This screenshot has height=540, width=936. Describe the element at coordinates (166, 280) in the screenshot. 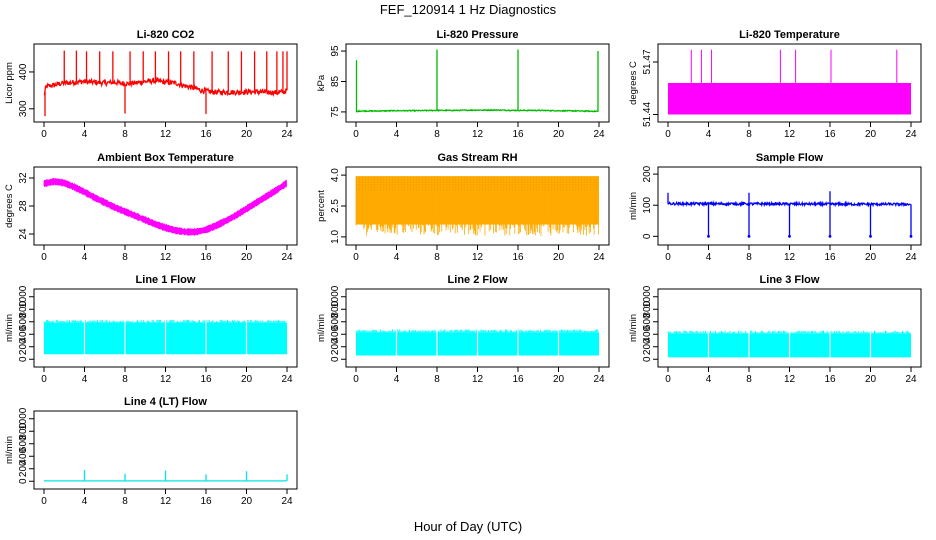

I see `panel-title: Line 1 Flow` at that location.